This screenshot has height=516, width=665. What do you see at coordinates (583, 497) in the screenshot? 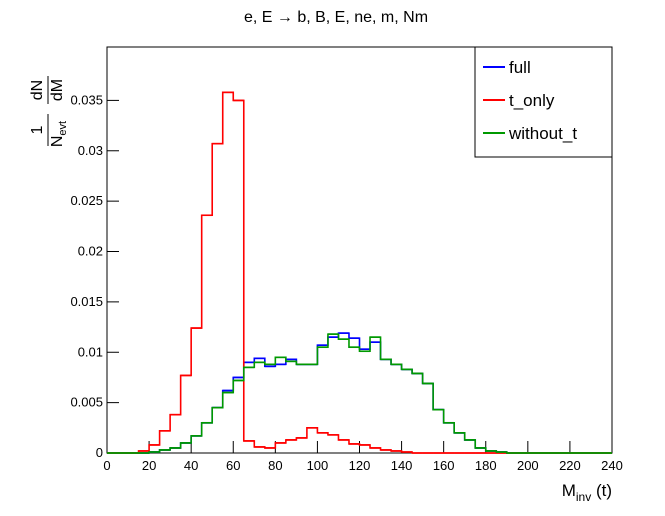
I see `x-title-sub: inv` at bounding box center [583, 497].